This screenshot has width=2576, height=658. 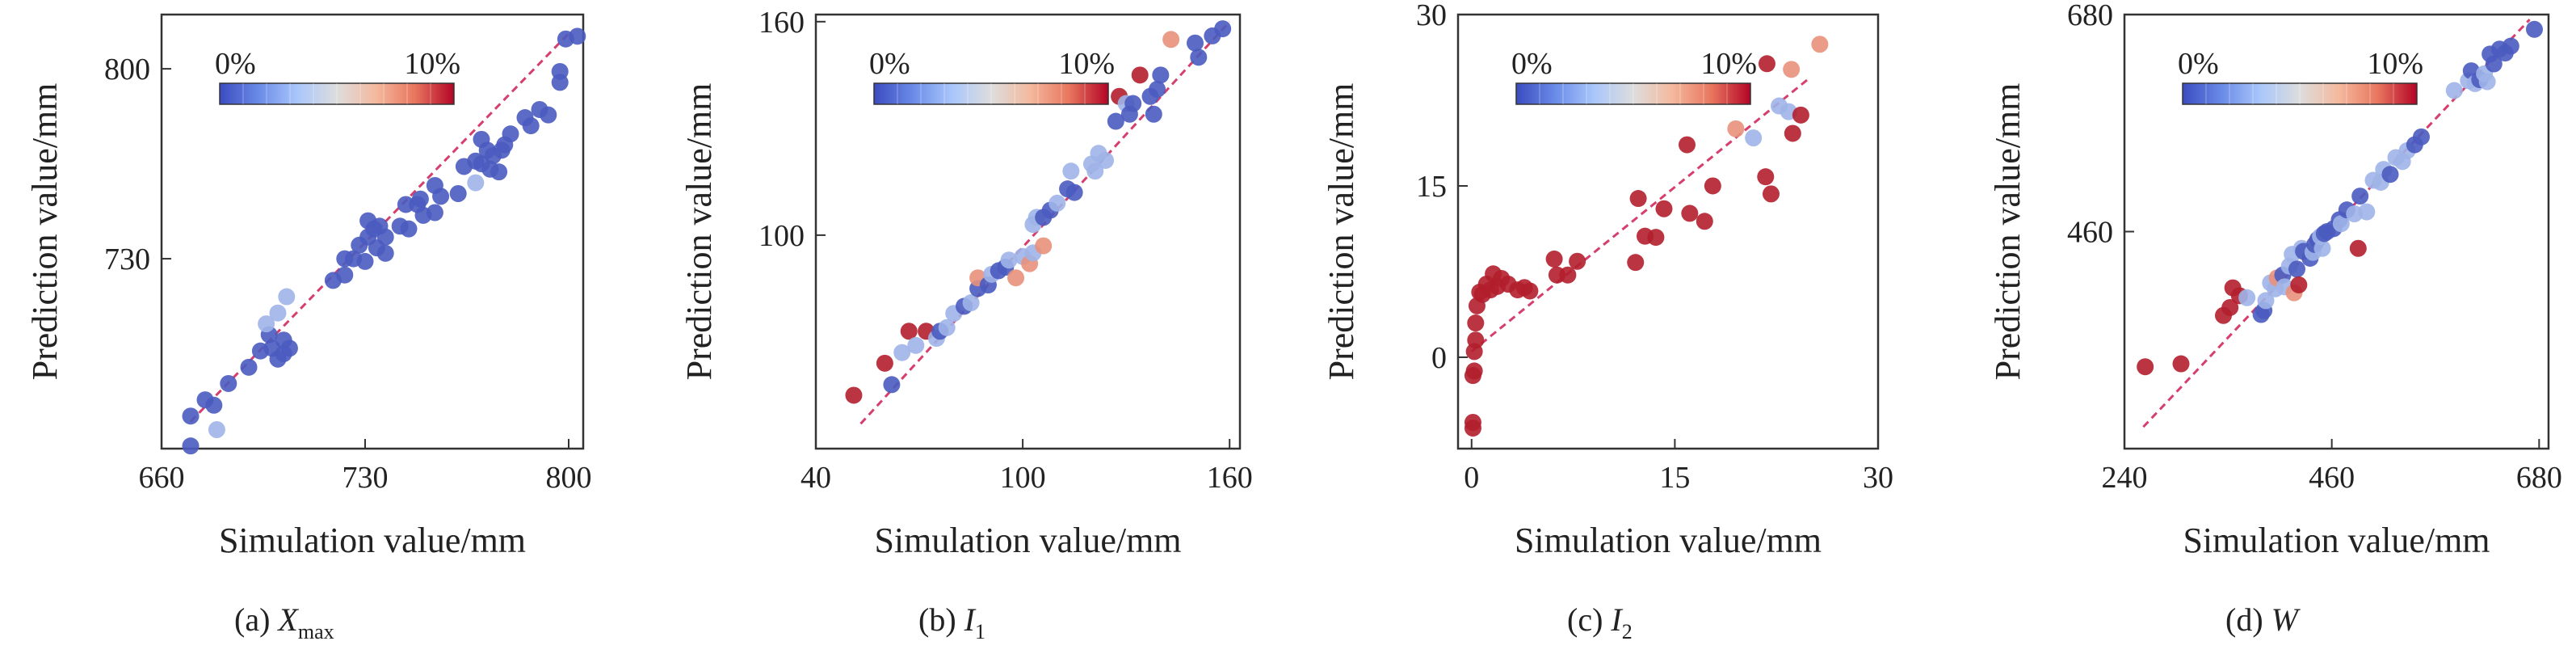 What do you see at coordinates (1675, 478) in the screenshot?
I see `x-tick-label: 15` at bounding box center [1675, 478].